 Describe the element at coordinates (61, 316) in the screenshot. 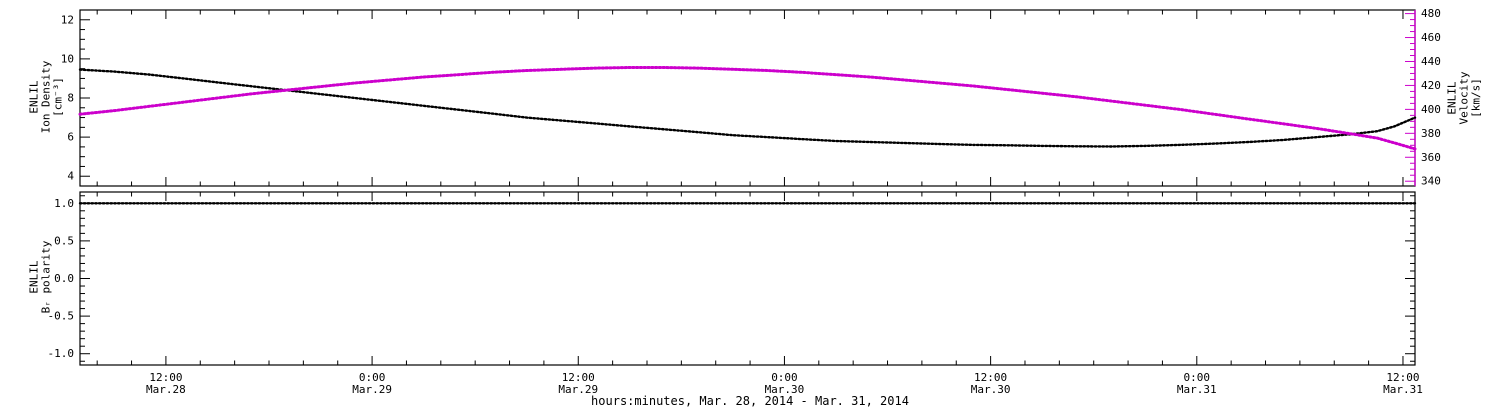

I see `y-tick-label: -0.5` at that location.